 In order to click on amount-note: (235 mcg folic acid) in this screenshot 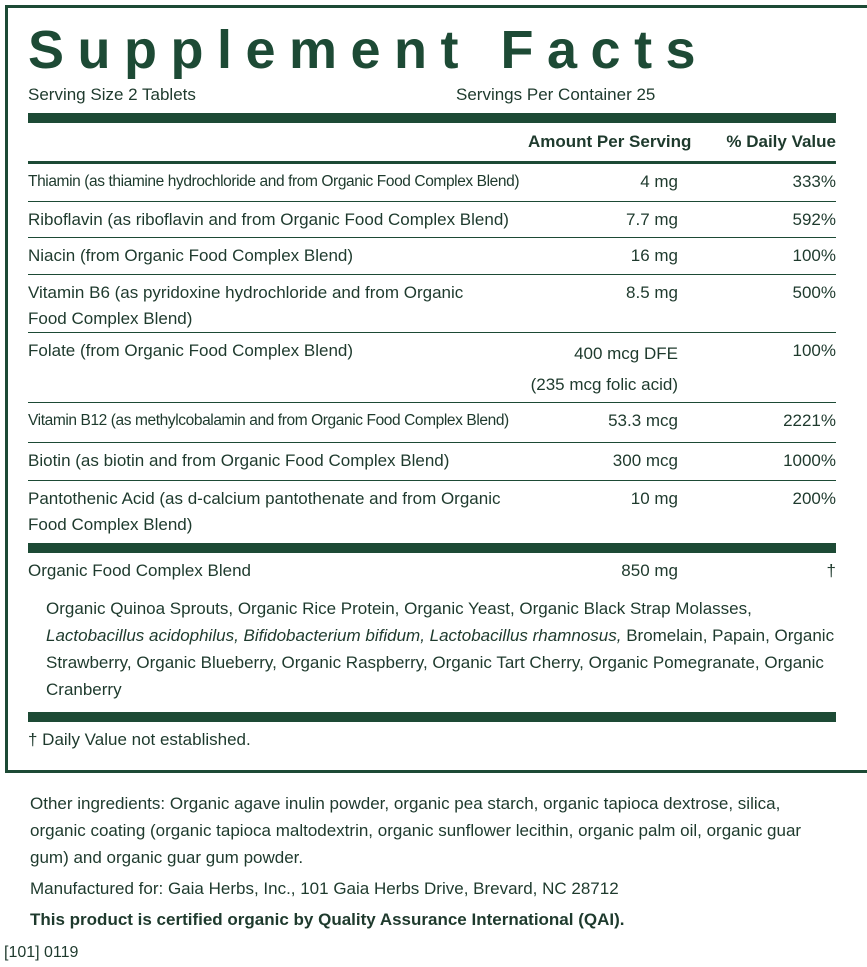, I will do `click(604, 384)`.